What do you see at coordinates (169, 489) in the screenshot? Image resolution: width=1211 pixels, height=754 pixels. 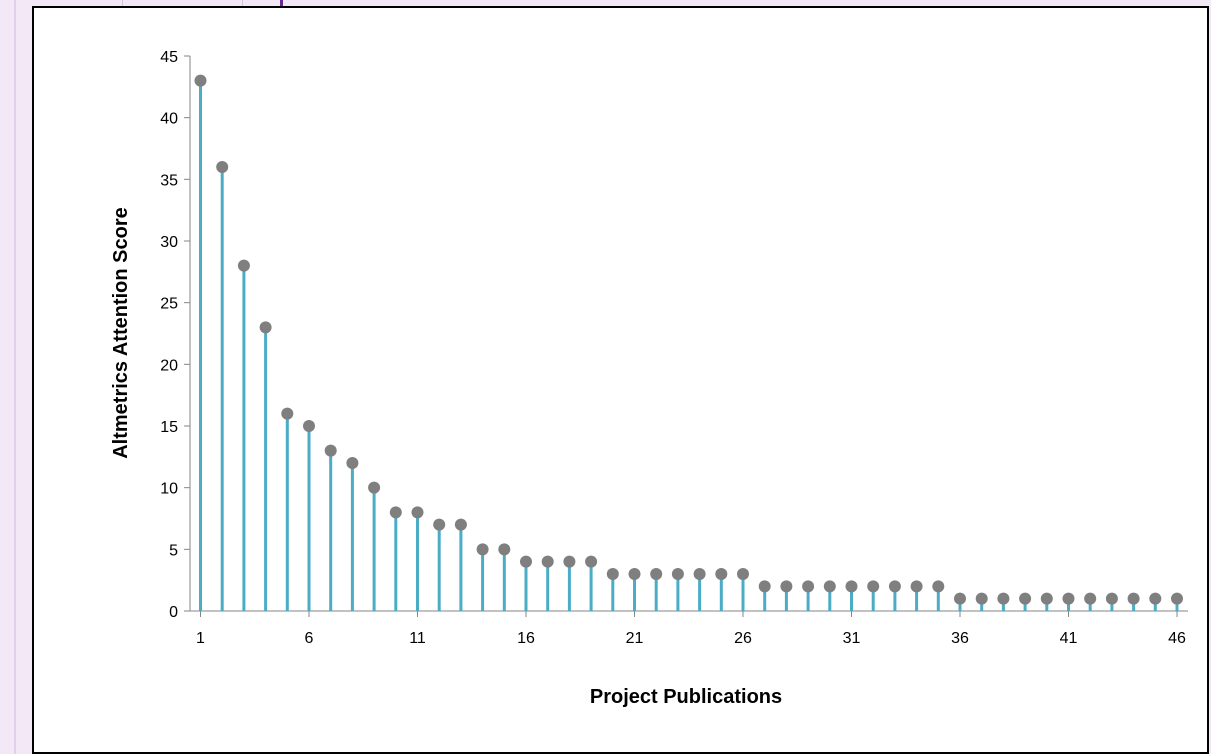 I see `y-tick-label: 10` at bounding box center [169, 489].